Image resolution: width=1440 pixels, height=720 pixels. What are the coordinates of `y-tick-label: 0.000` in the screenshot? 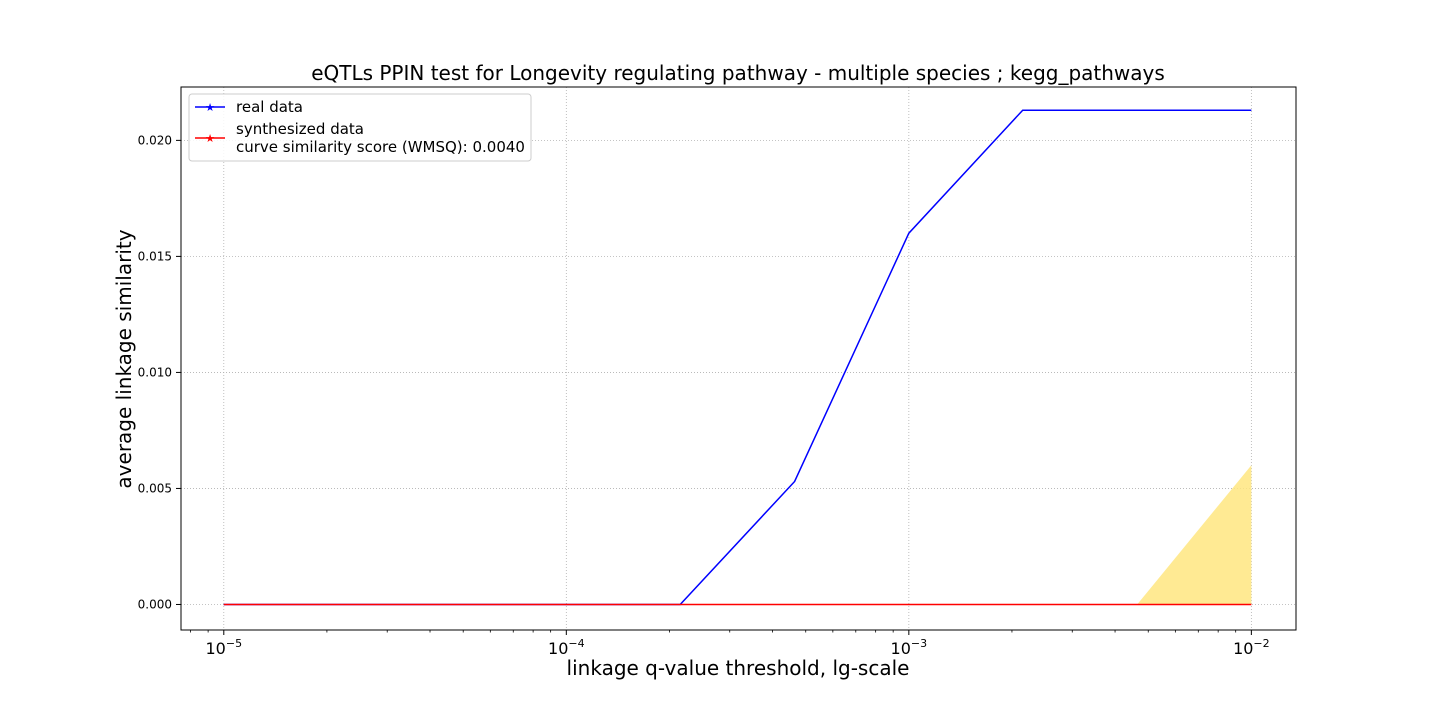 It's located at (155, 604).